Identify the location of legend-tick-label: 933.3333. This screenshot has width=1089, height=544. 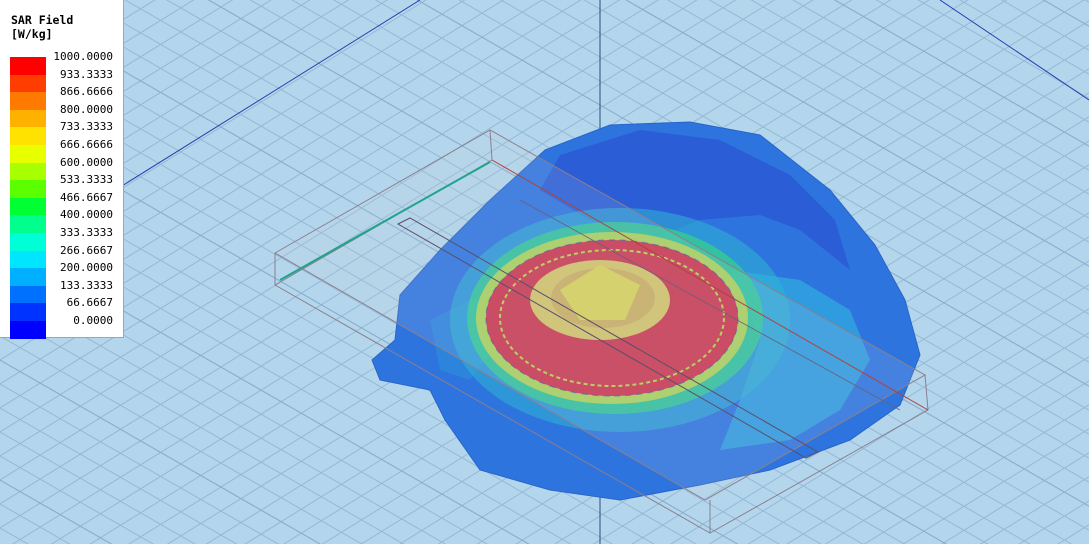
(86, 74).